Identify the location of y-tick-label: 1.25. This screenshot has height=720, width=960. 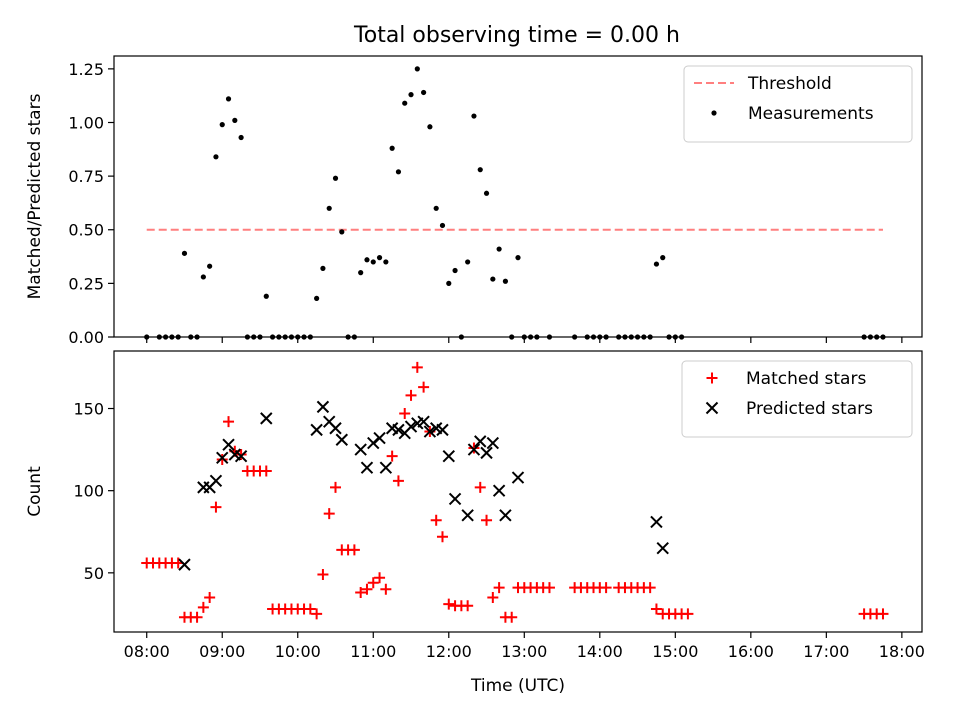
(86, 69).